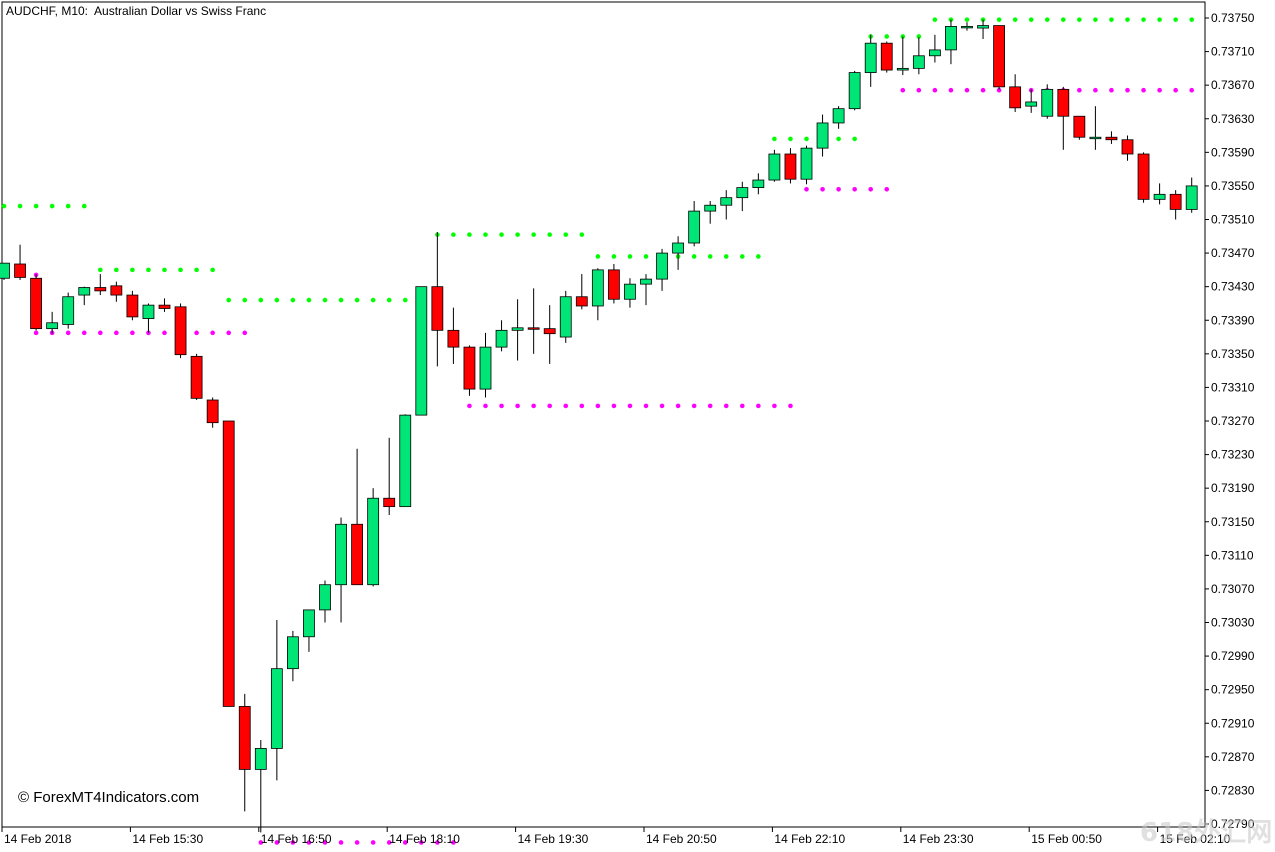 This screenshot has height=852, width=1275. What do you see at coordinates (1233, 421) in the screenshot?
I see `price-tick-label: 0.73270` at bounding box center [1233, 421].